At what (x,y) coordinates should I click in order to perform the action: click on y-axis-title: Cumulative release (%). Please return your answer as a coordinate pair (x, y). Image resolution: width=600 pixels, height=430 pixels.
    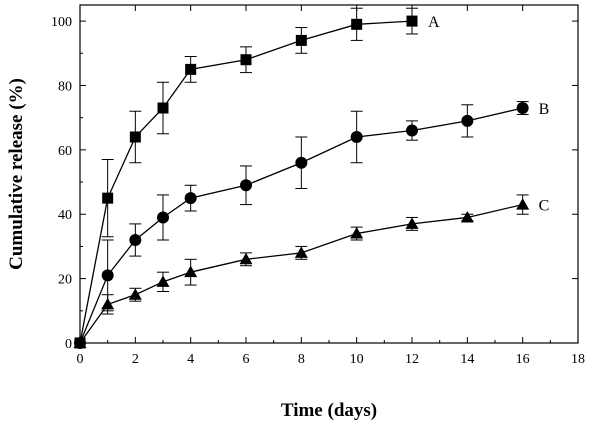
    Looking at the image, I should click on (16, 174).